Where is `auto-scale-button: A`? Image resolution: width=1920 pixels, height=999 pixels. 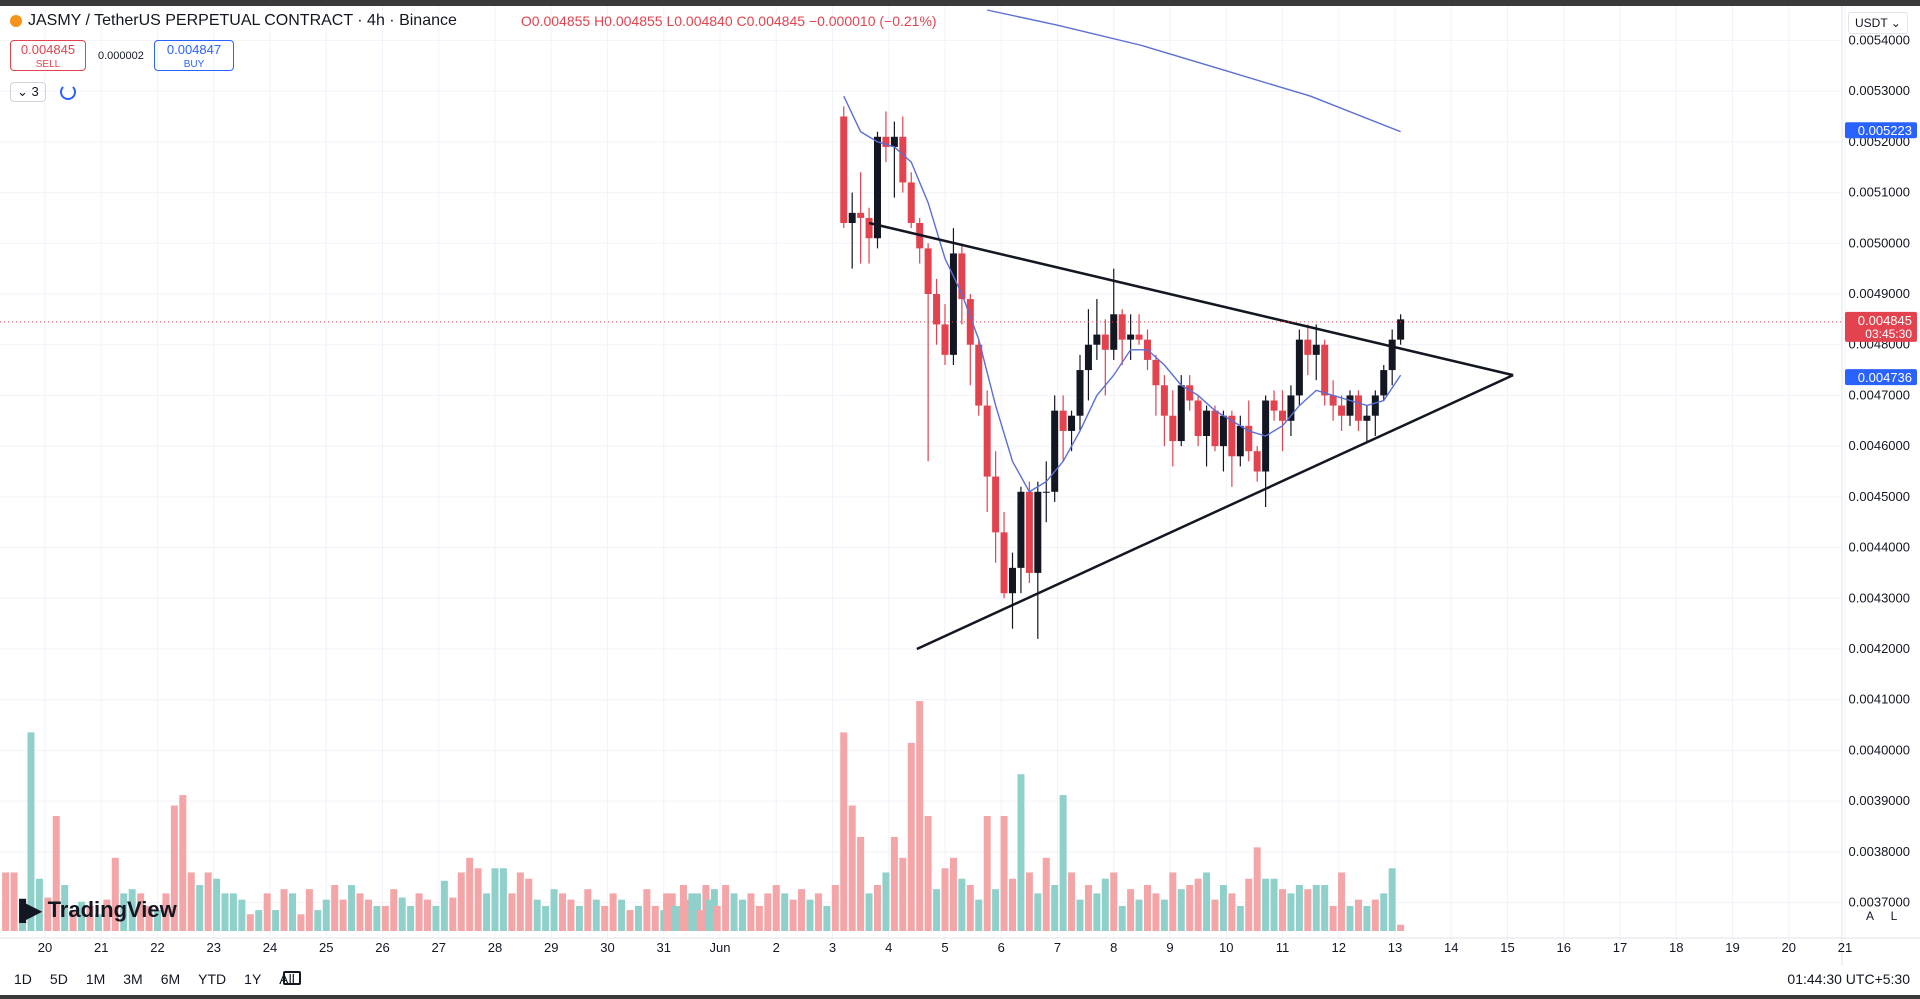 auto-scale-button: A is located at coordinates (1869, 916).